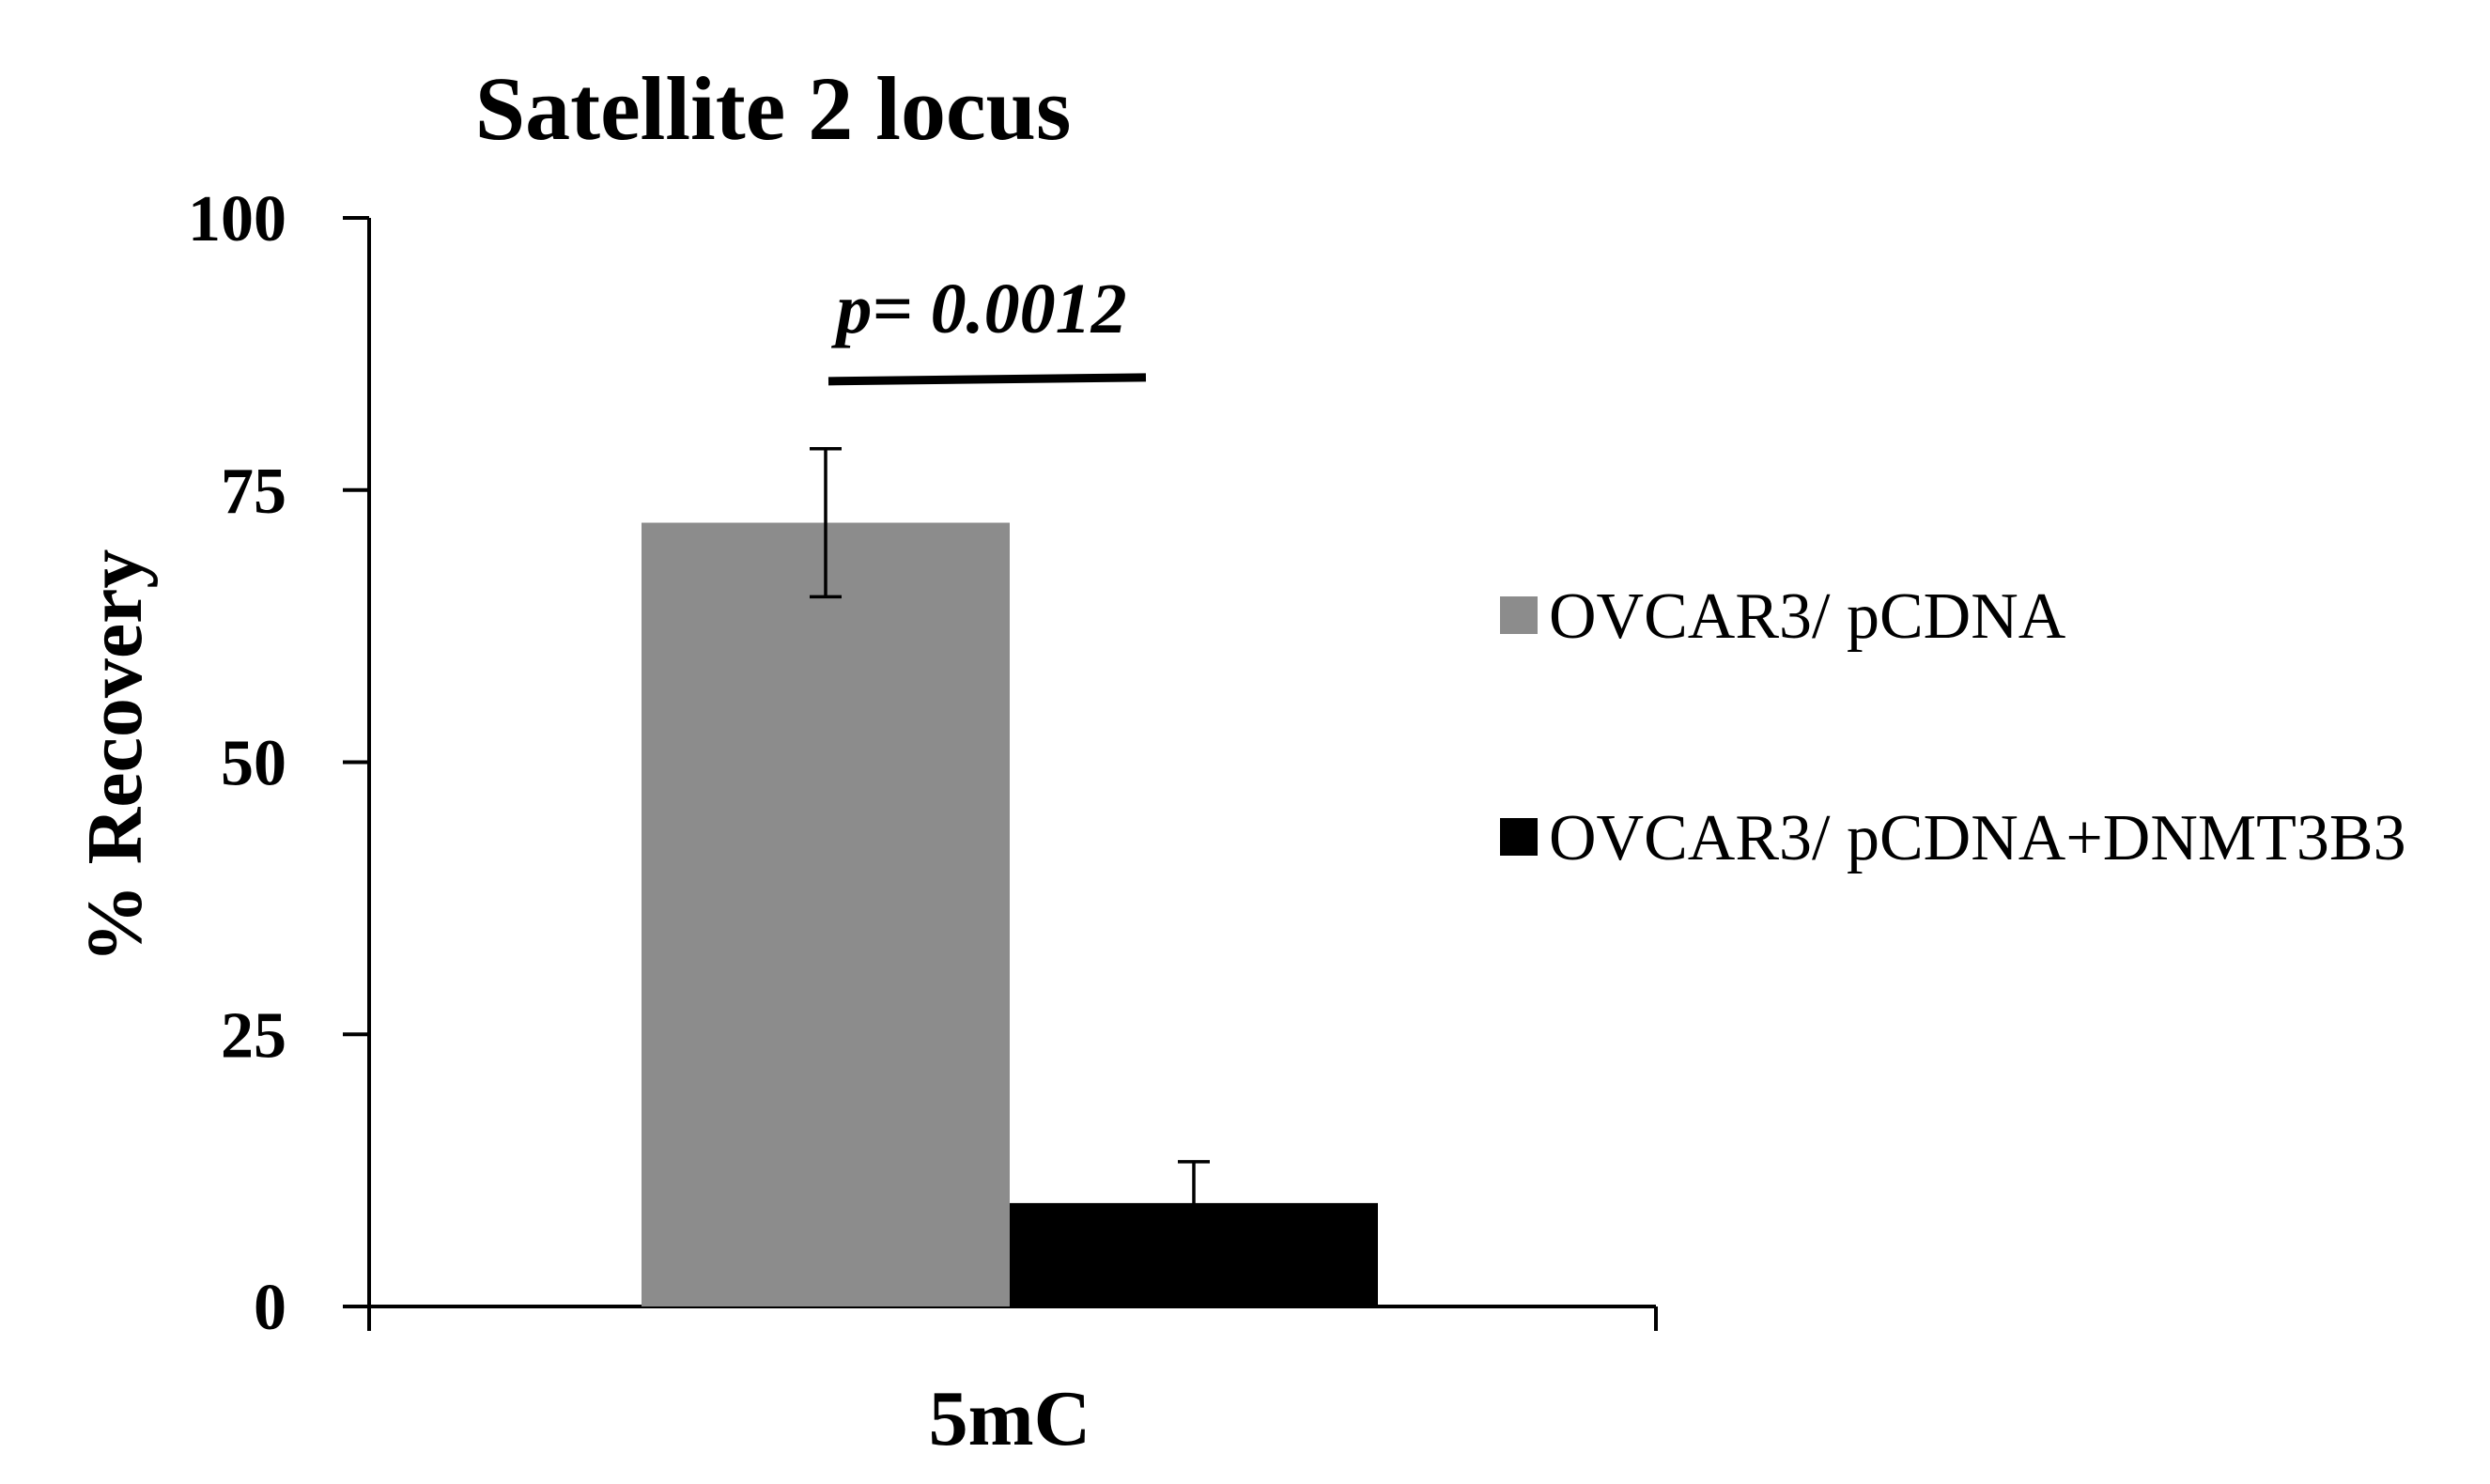 This screenshot has width=2490, height=1484. I want to click on bar-pcdna, so click(826, 914).